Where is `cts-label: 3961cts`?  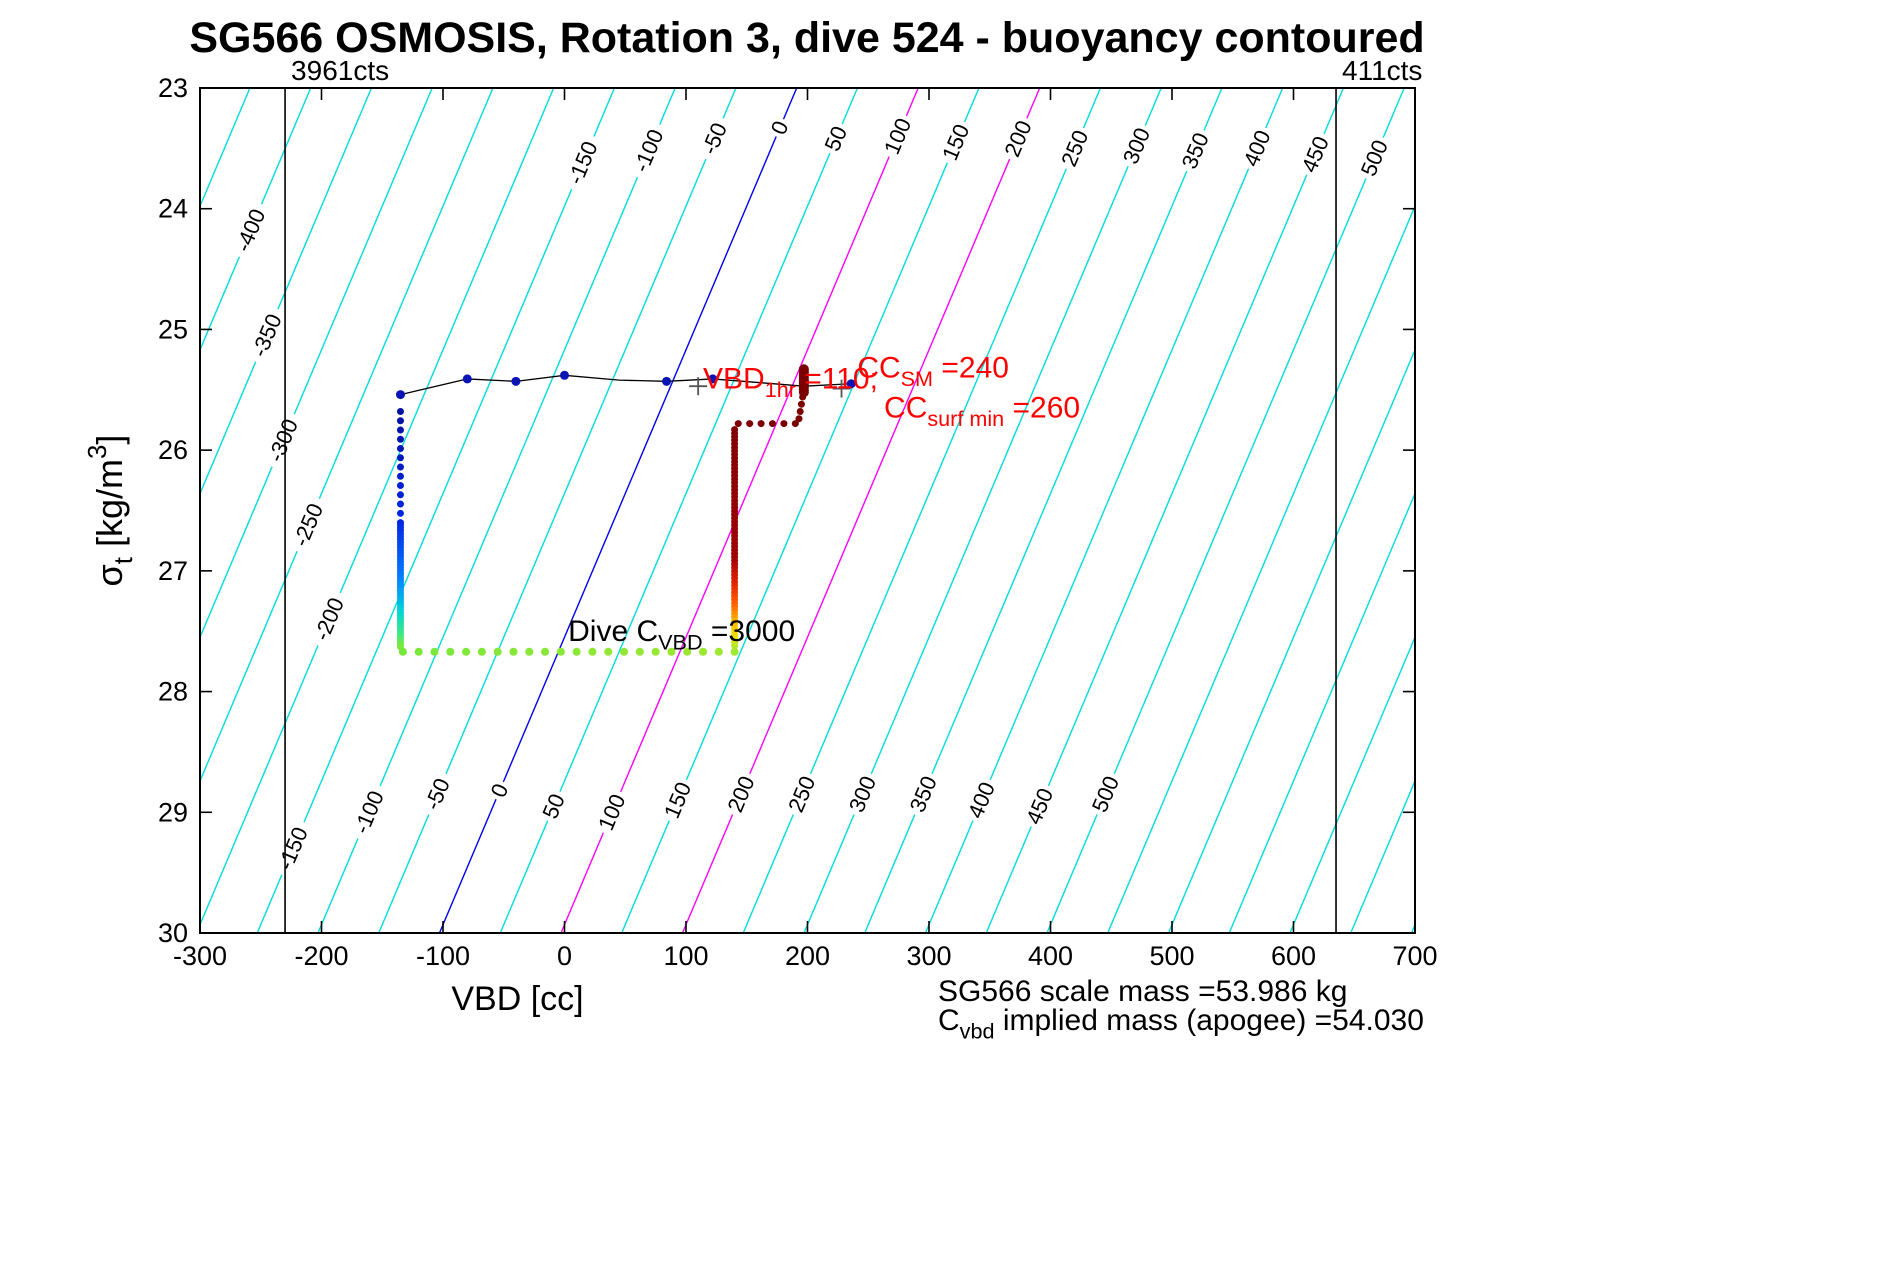
cts-label: 3961cts is located at coordinates (340, 70).